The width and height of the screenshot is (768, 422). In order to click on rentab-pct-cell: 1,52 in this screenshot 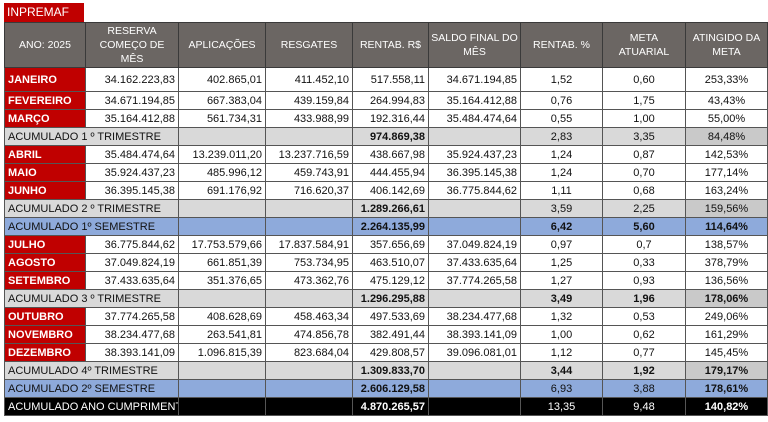, I will do `click(561, 79)`.